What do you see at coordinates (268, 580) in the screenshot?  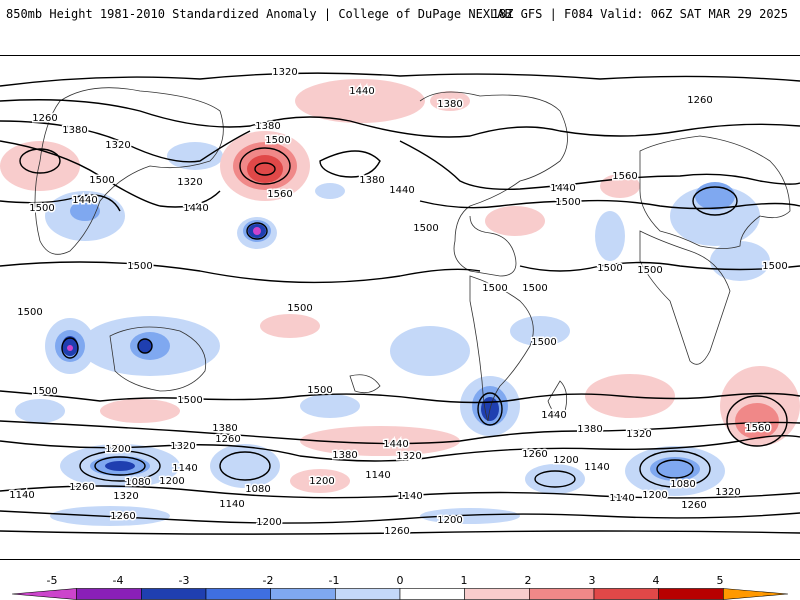 I see `colorbar-tick: -2` at bounding box center [268, 580].